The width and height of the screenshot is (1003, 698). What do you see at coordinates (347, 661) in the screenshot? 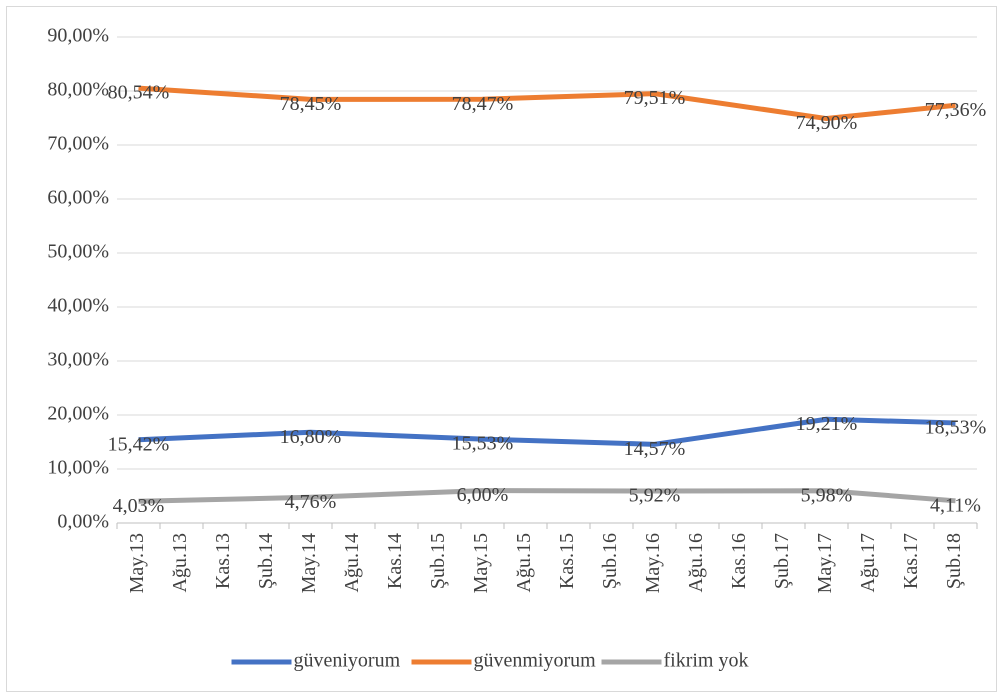
I see `legend-label: güveniyorum` at bounding box center [347, 661].